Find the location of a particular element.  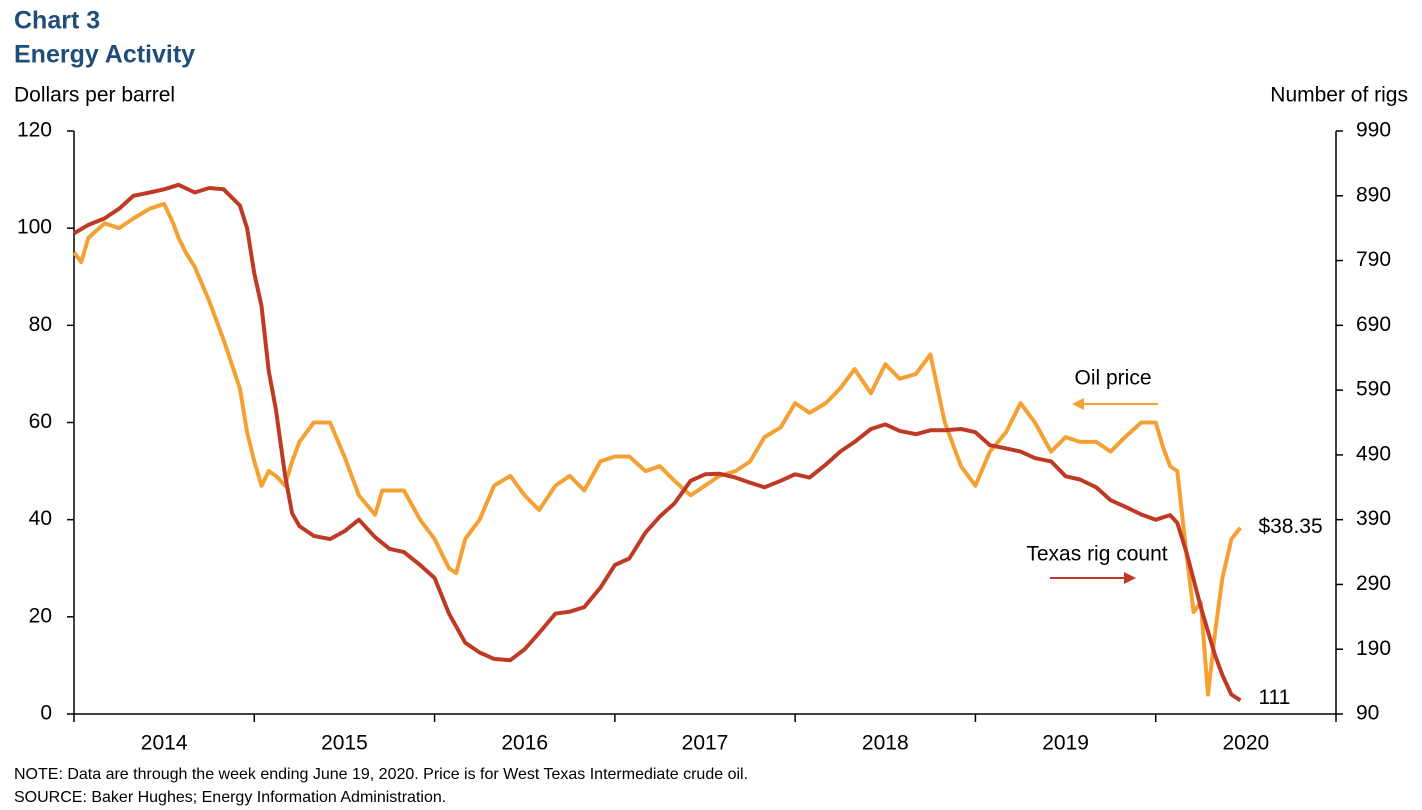

y-tick-label: 60 is located at coordinates (40, 421).